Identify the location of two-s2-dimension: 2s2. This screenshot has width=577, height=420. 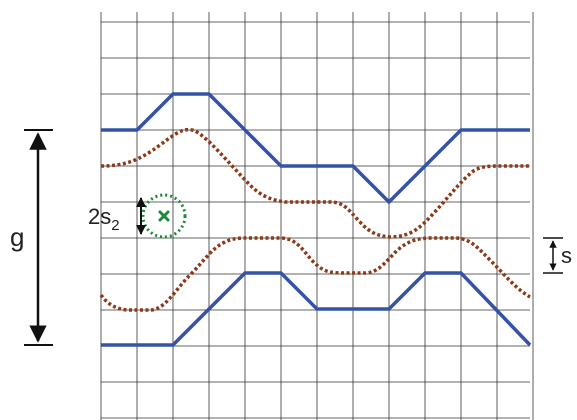
(117, 216).